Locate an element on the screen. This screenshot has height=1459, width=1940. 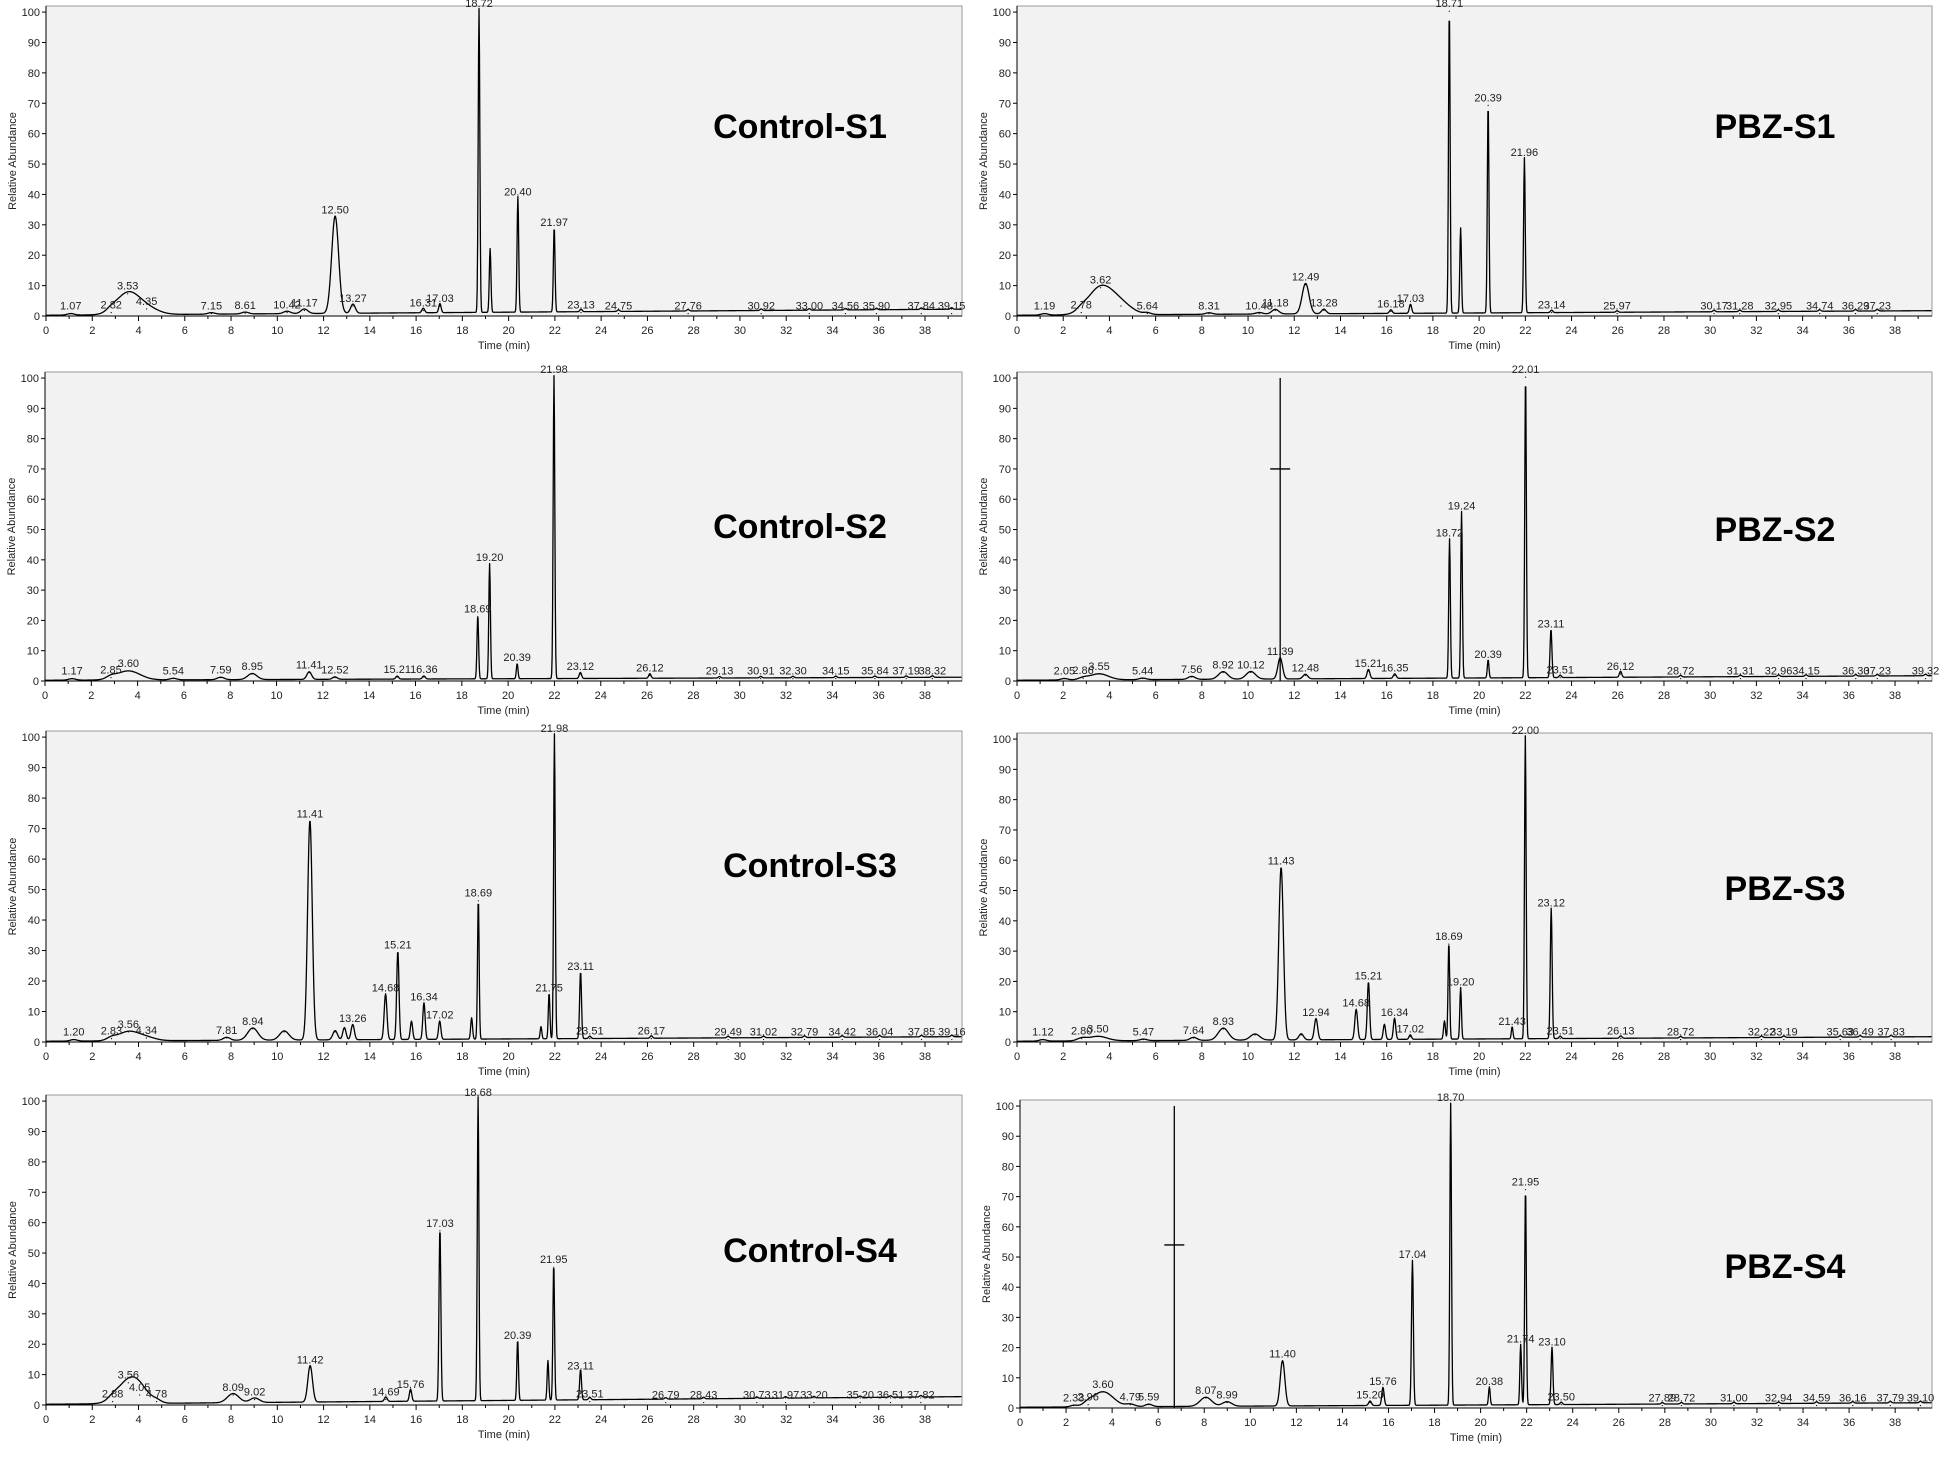
panel-6-sample-title: PBZ-S3 is located at coordinates (1785, 889).